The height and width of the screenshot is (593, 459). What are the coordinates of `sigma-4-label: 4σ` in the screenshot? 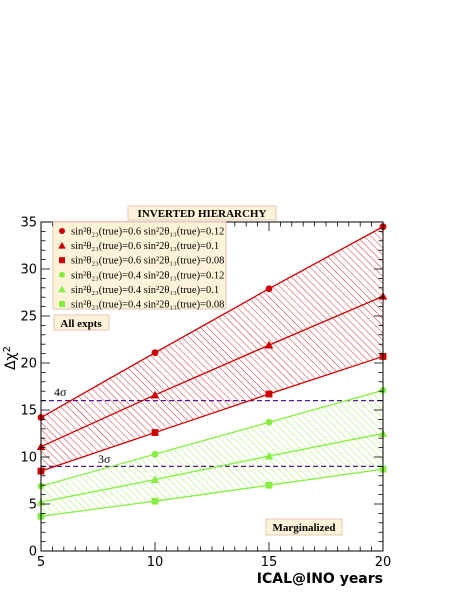 It's located at (60, 392).